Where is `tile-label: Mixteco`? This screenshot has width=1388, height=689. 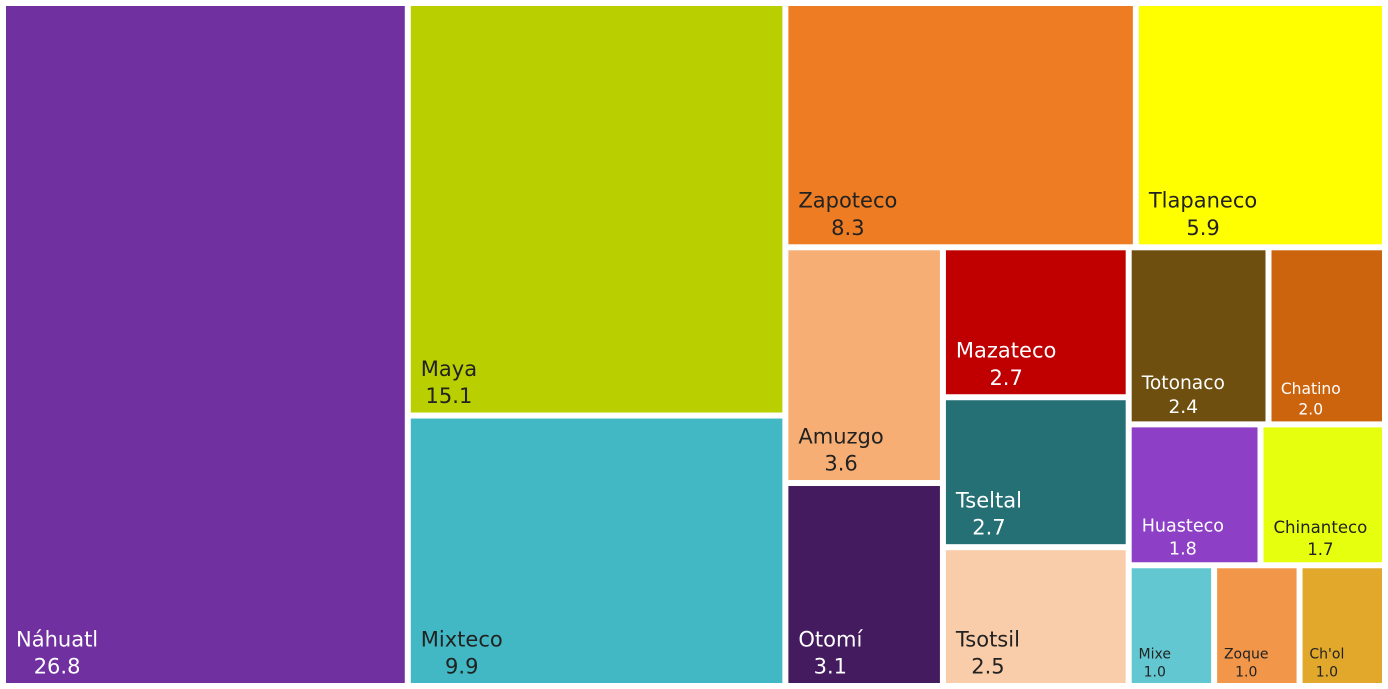
tile-label: Mixteco is located at coordinates (462, 639).